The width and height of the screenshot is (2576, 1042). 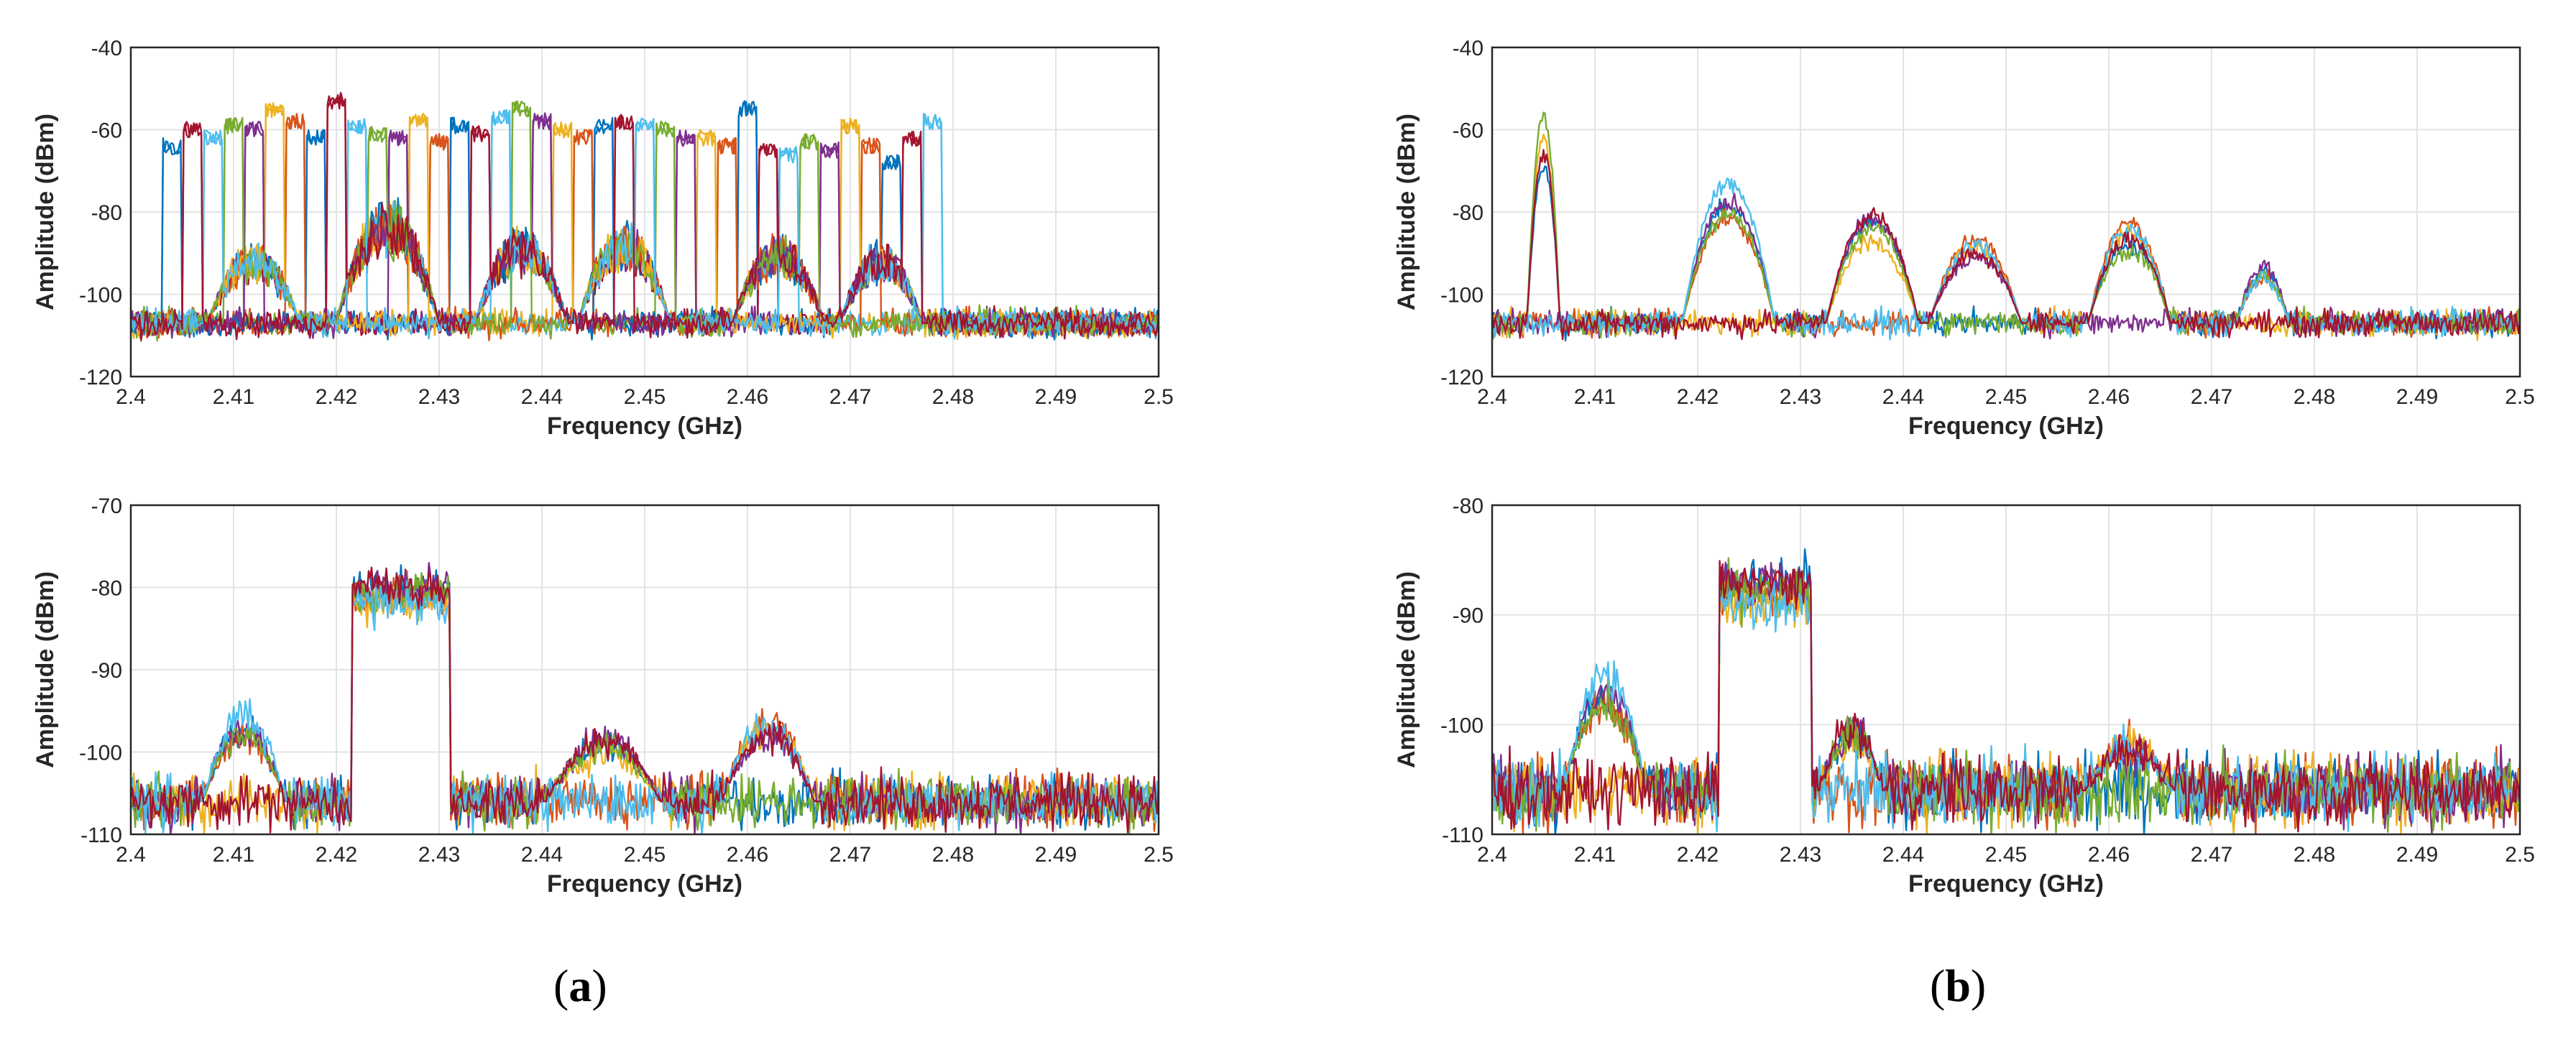 I want to click on panel-caption-b: (b), so click(x=1958, y=986).